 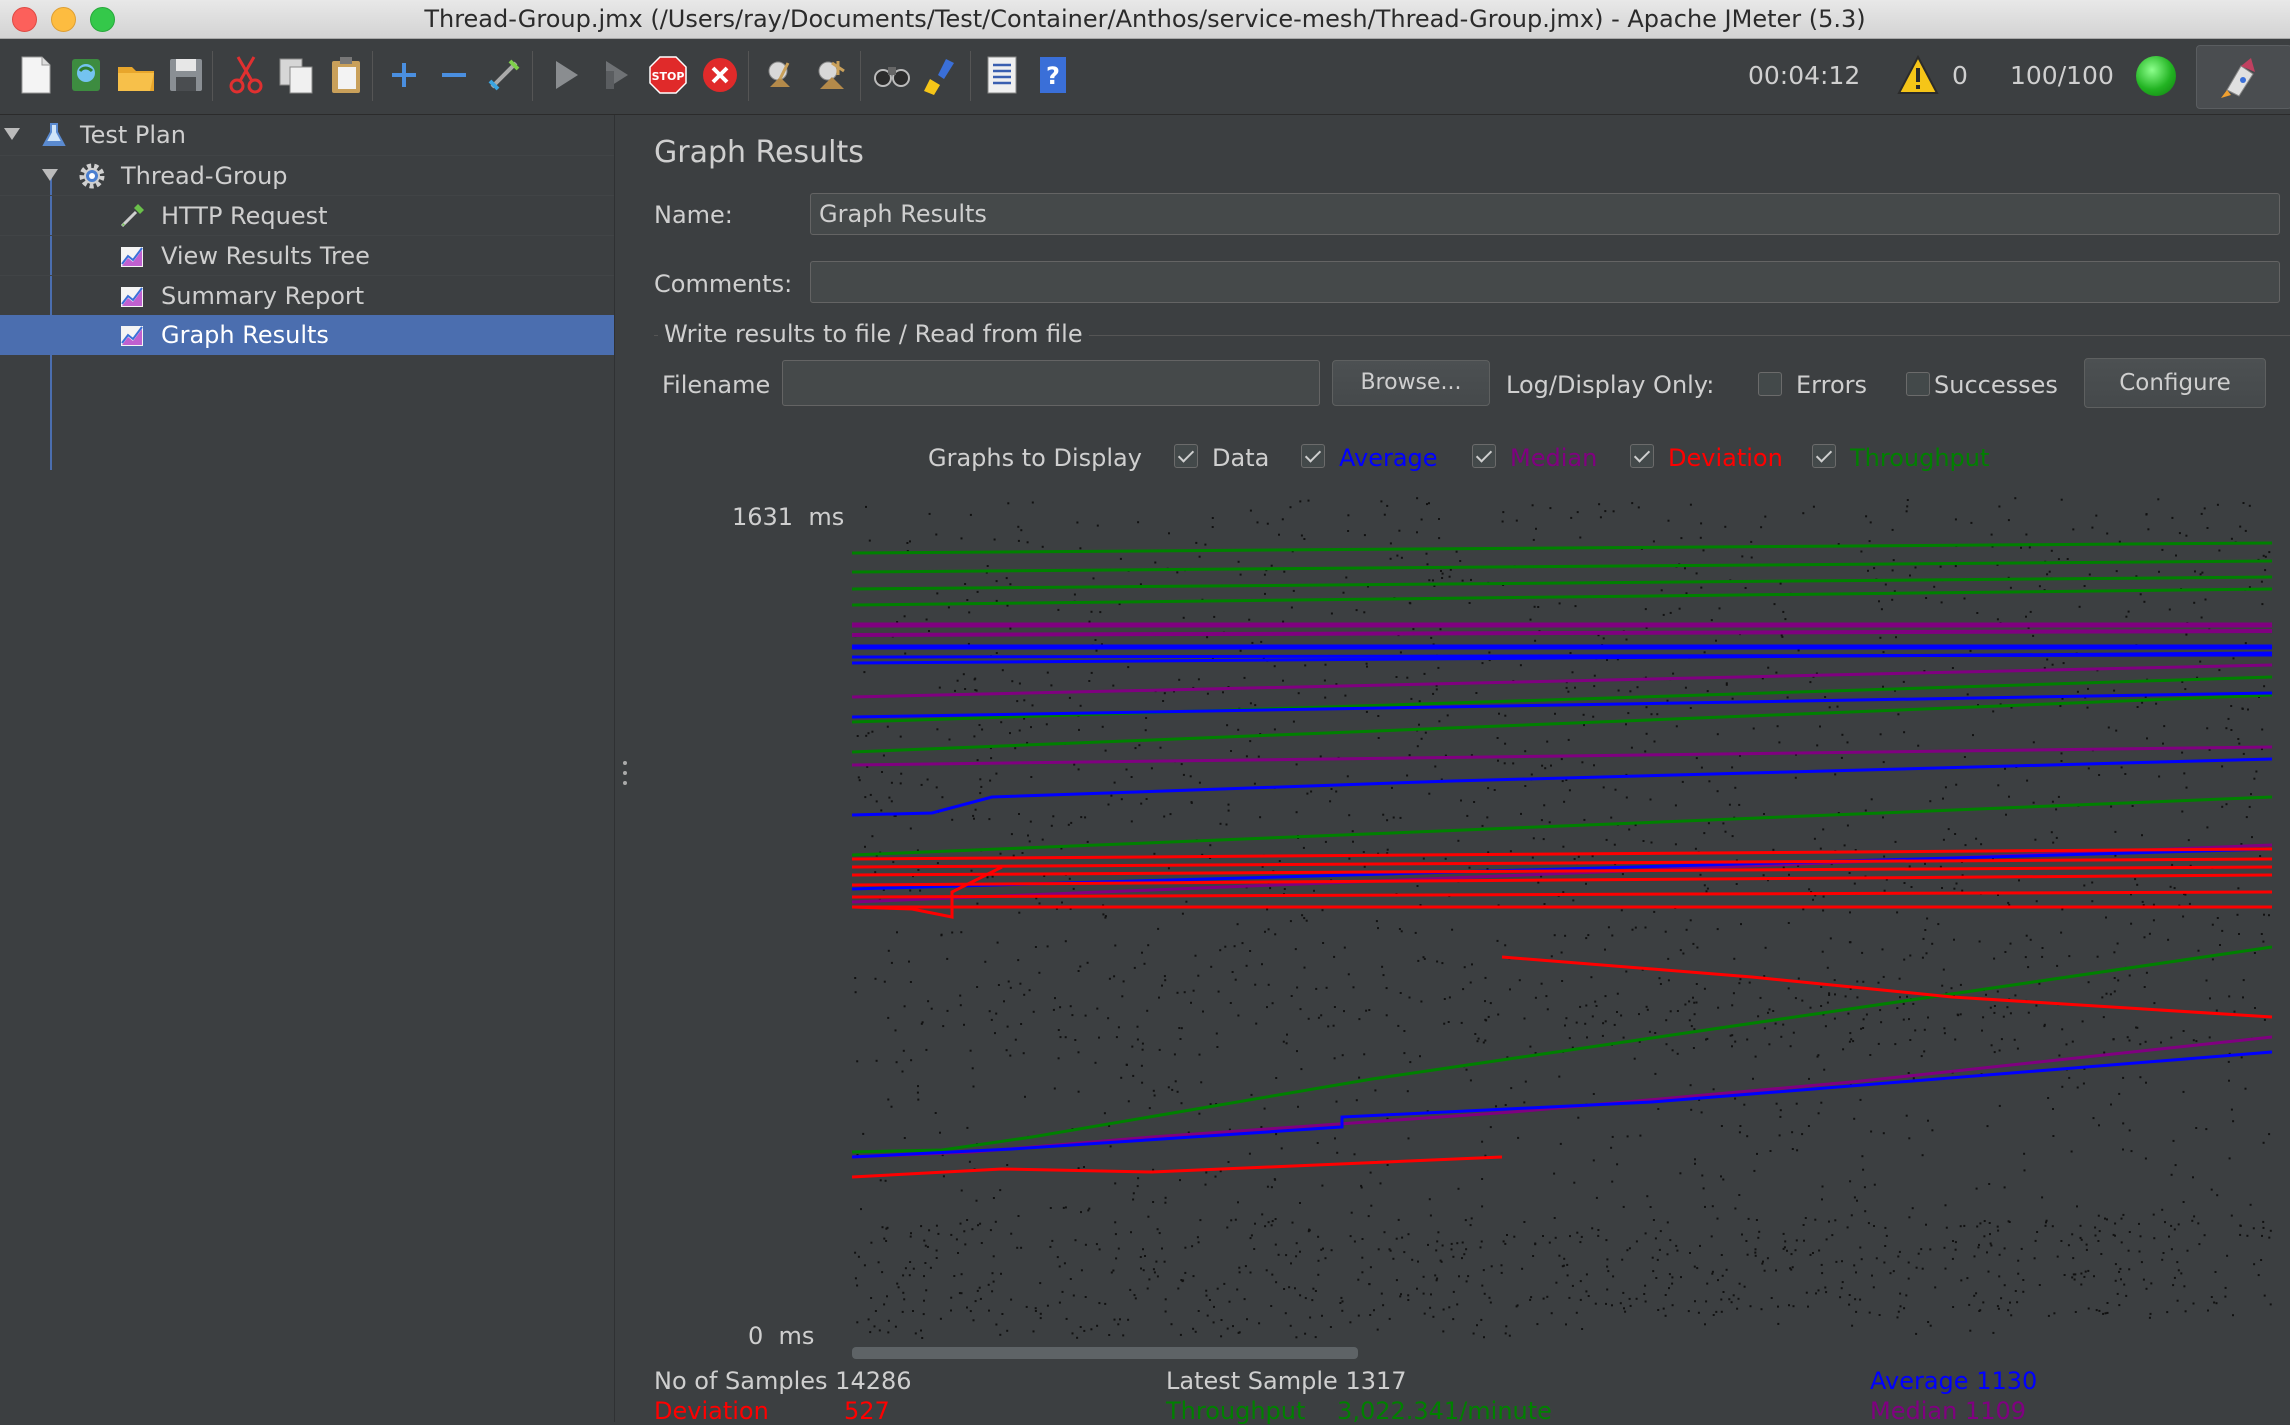 What do you see at coordinates (307, 135) in the screenshot?
I see `tree-item-test-plan: Test Plan` at bounding box center [307, 135].